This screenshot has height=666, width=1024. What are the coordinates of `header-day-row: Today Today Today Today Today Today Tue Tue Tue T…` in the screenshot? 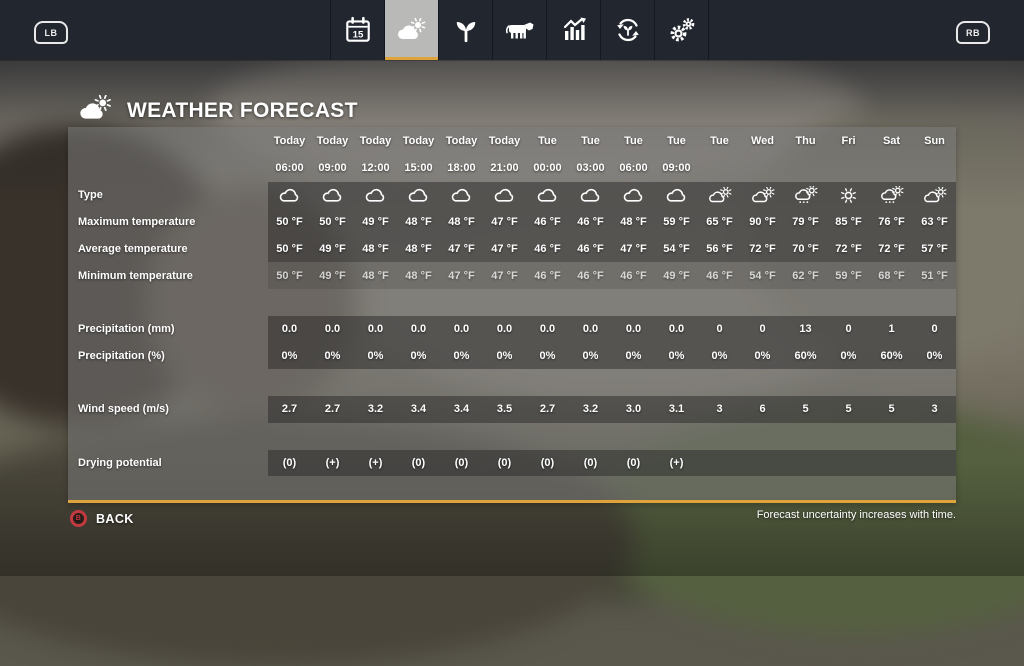 It's located at (512, 141).